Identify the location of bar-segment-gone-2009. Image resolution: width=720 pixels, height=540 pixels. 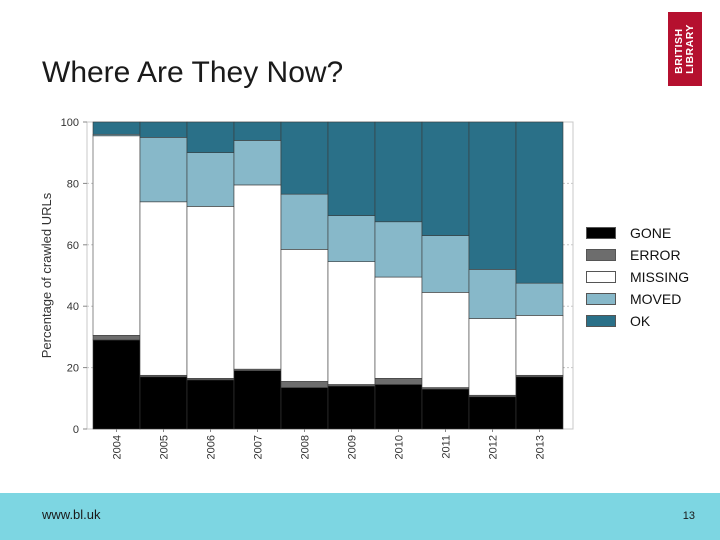
(351, 407).